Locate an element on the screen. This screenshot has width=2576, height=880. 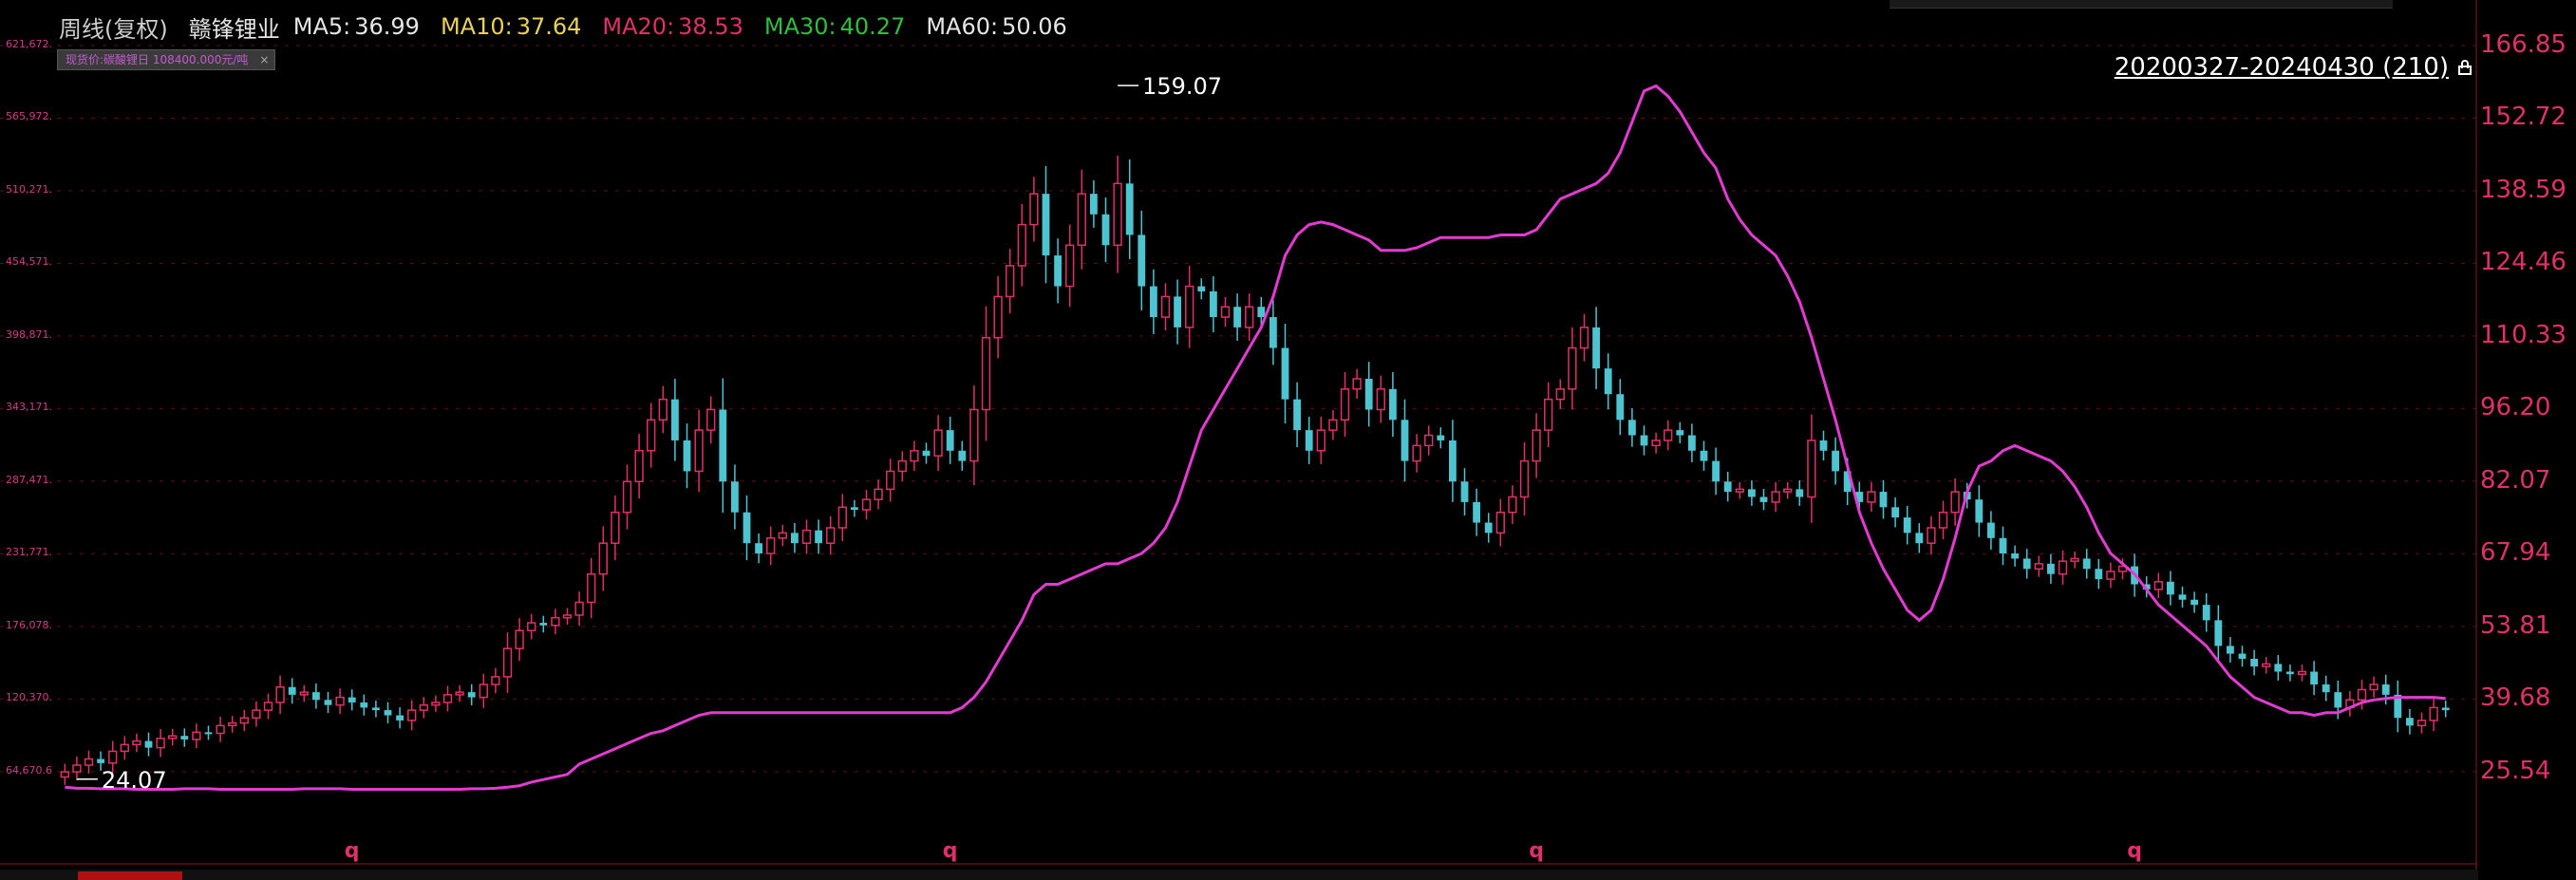
lock-icon is located at coordinates (2464, 67).